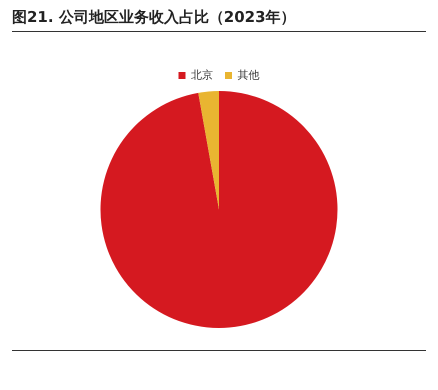  Describe the element at coordinates (219, 20) in the screenshot. I see `chart-title: 图21. 公司地区业务收入占比（2023年）` at that location.